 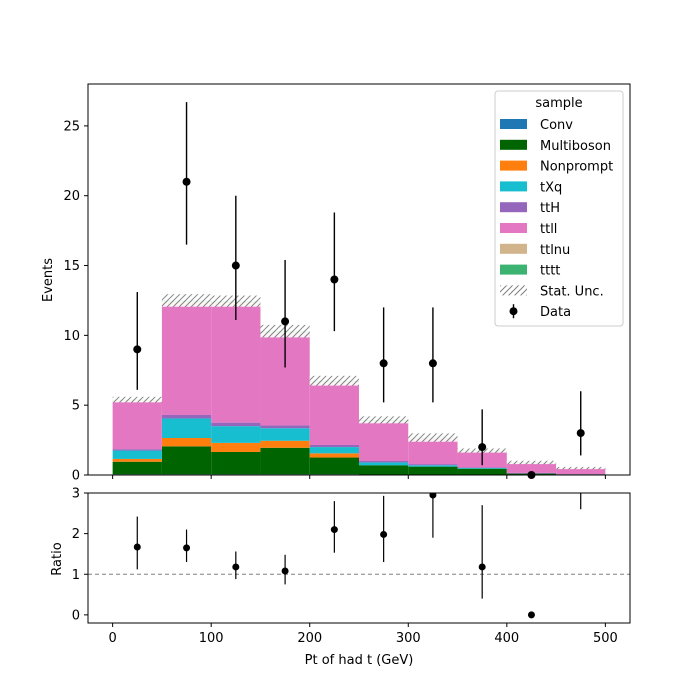 I want to click on main-y-ticks: 0 5 10 15 20 25, so click(x=75, y=301).